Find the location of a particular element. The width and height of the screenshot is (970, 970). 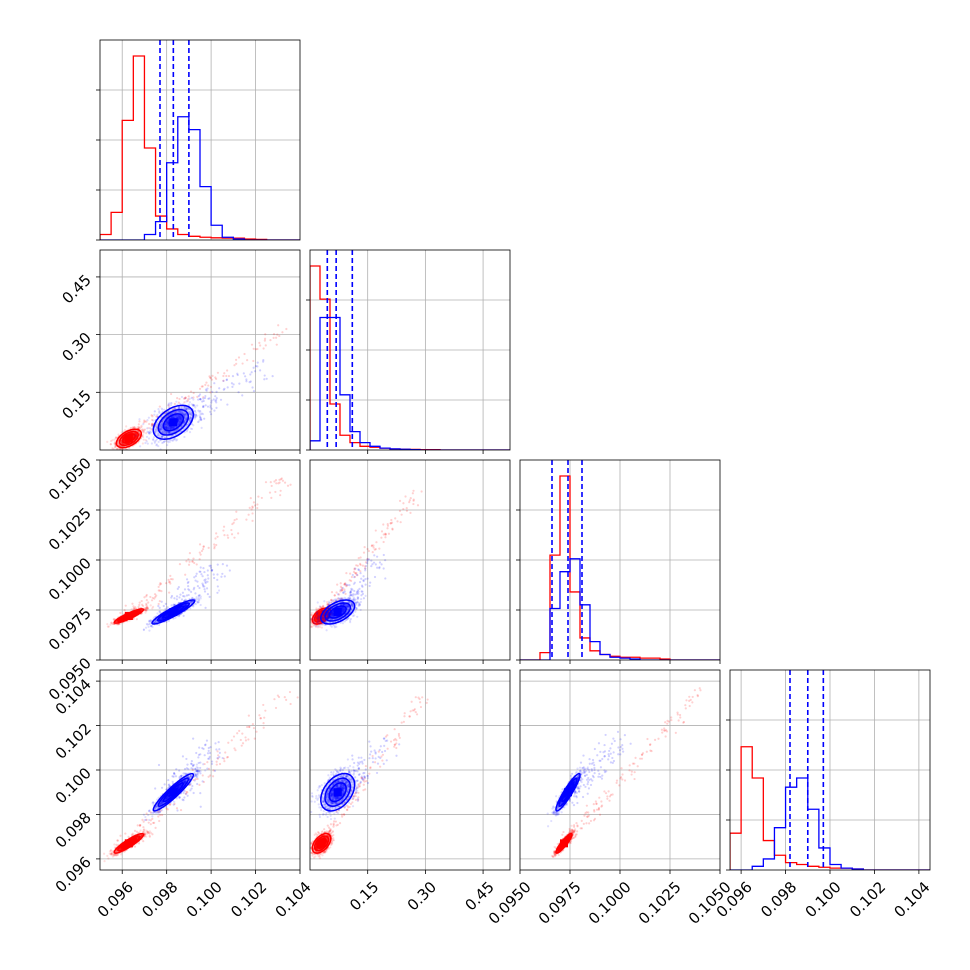

axes-frame is located at coordinates (200, 350).